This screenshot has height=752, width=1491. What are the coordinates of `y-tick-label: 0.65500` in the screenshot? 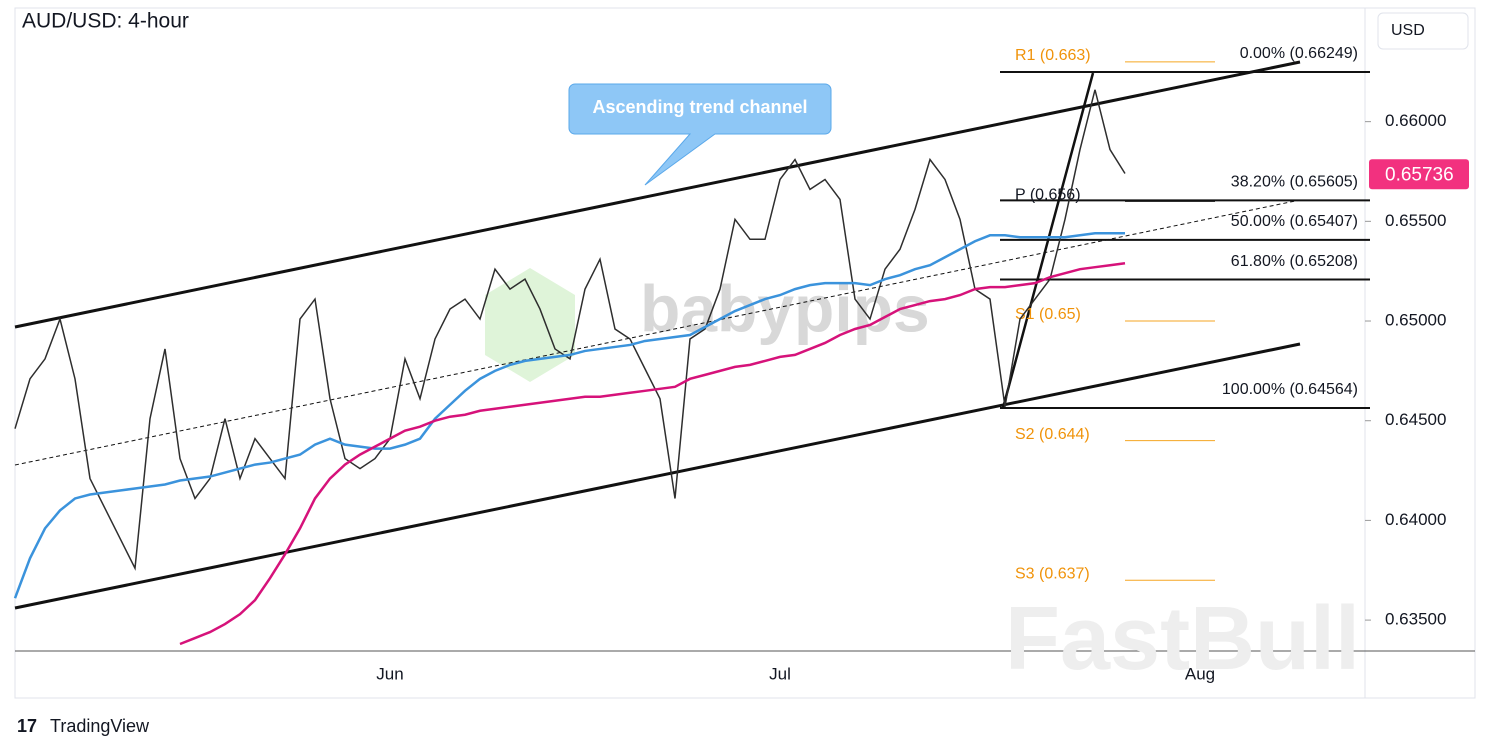 It's located at (1415, 220).